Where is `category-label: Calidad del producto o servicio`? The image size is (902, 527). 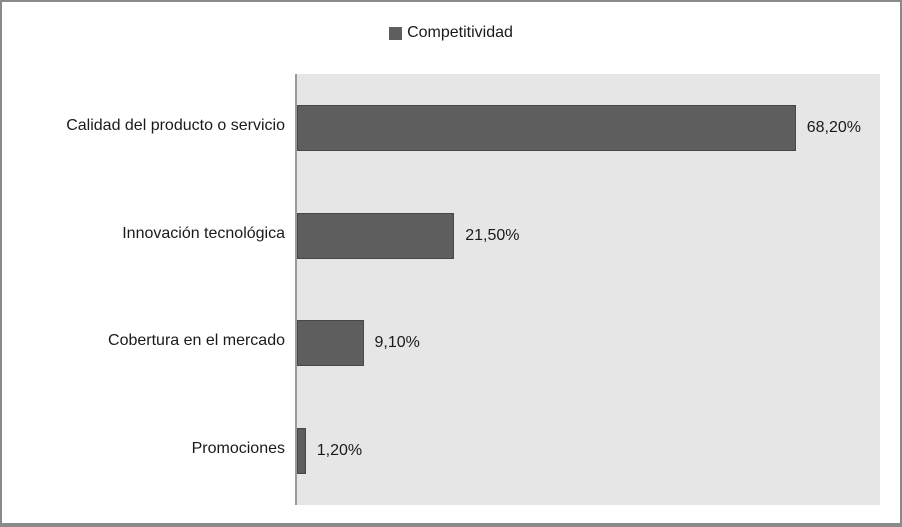 category-label: Calidad del producto o servicio is located at coordinates (175, 125).